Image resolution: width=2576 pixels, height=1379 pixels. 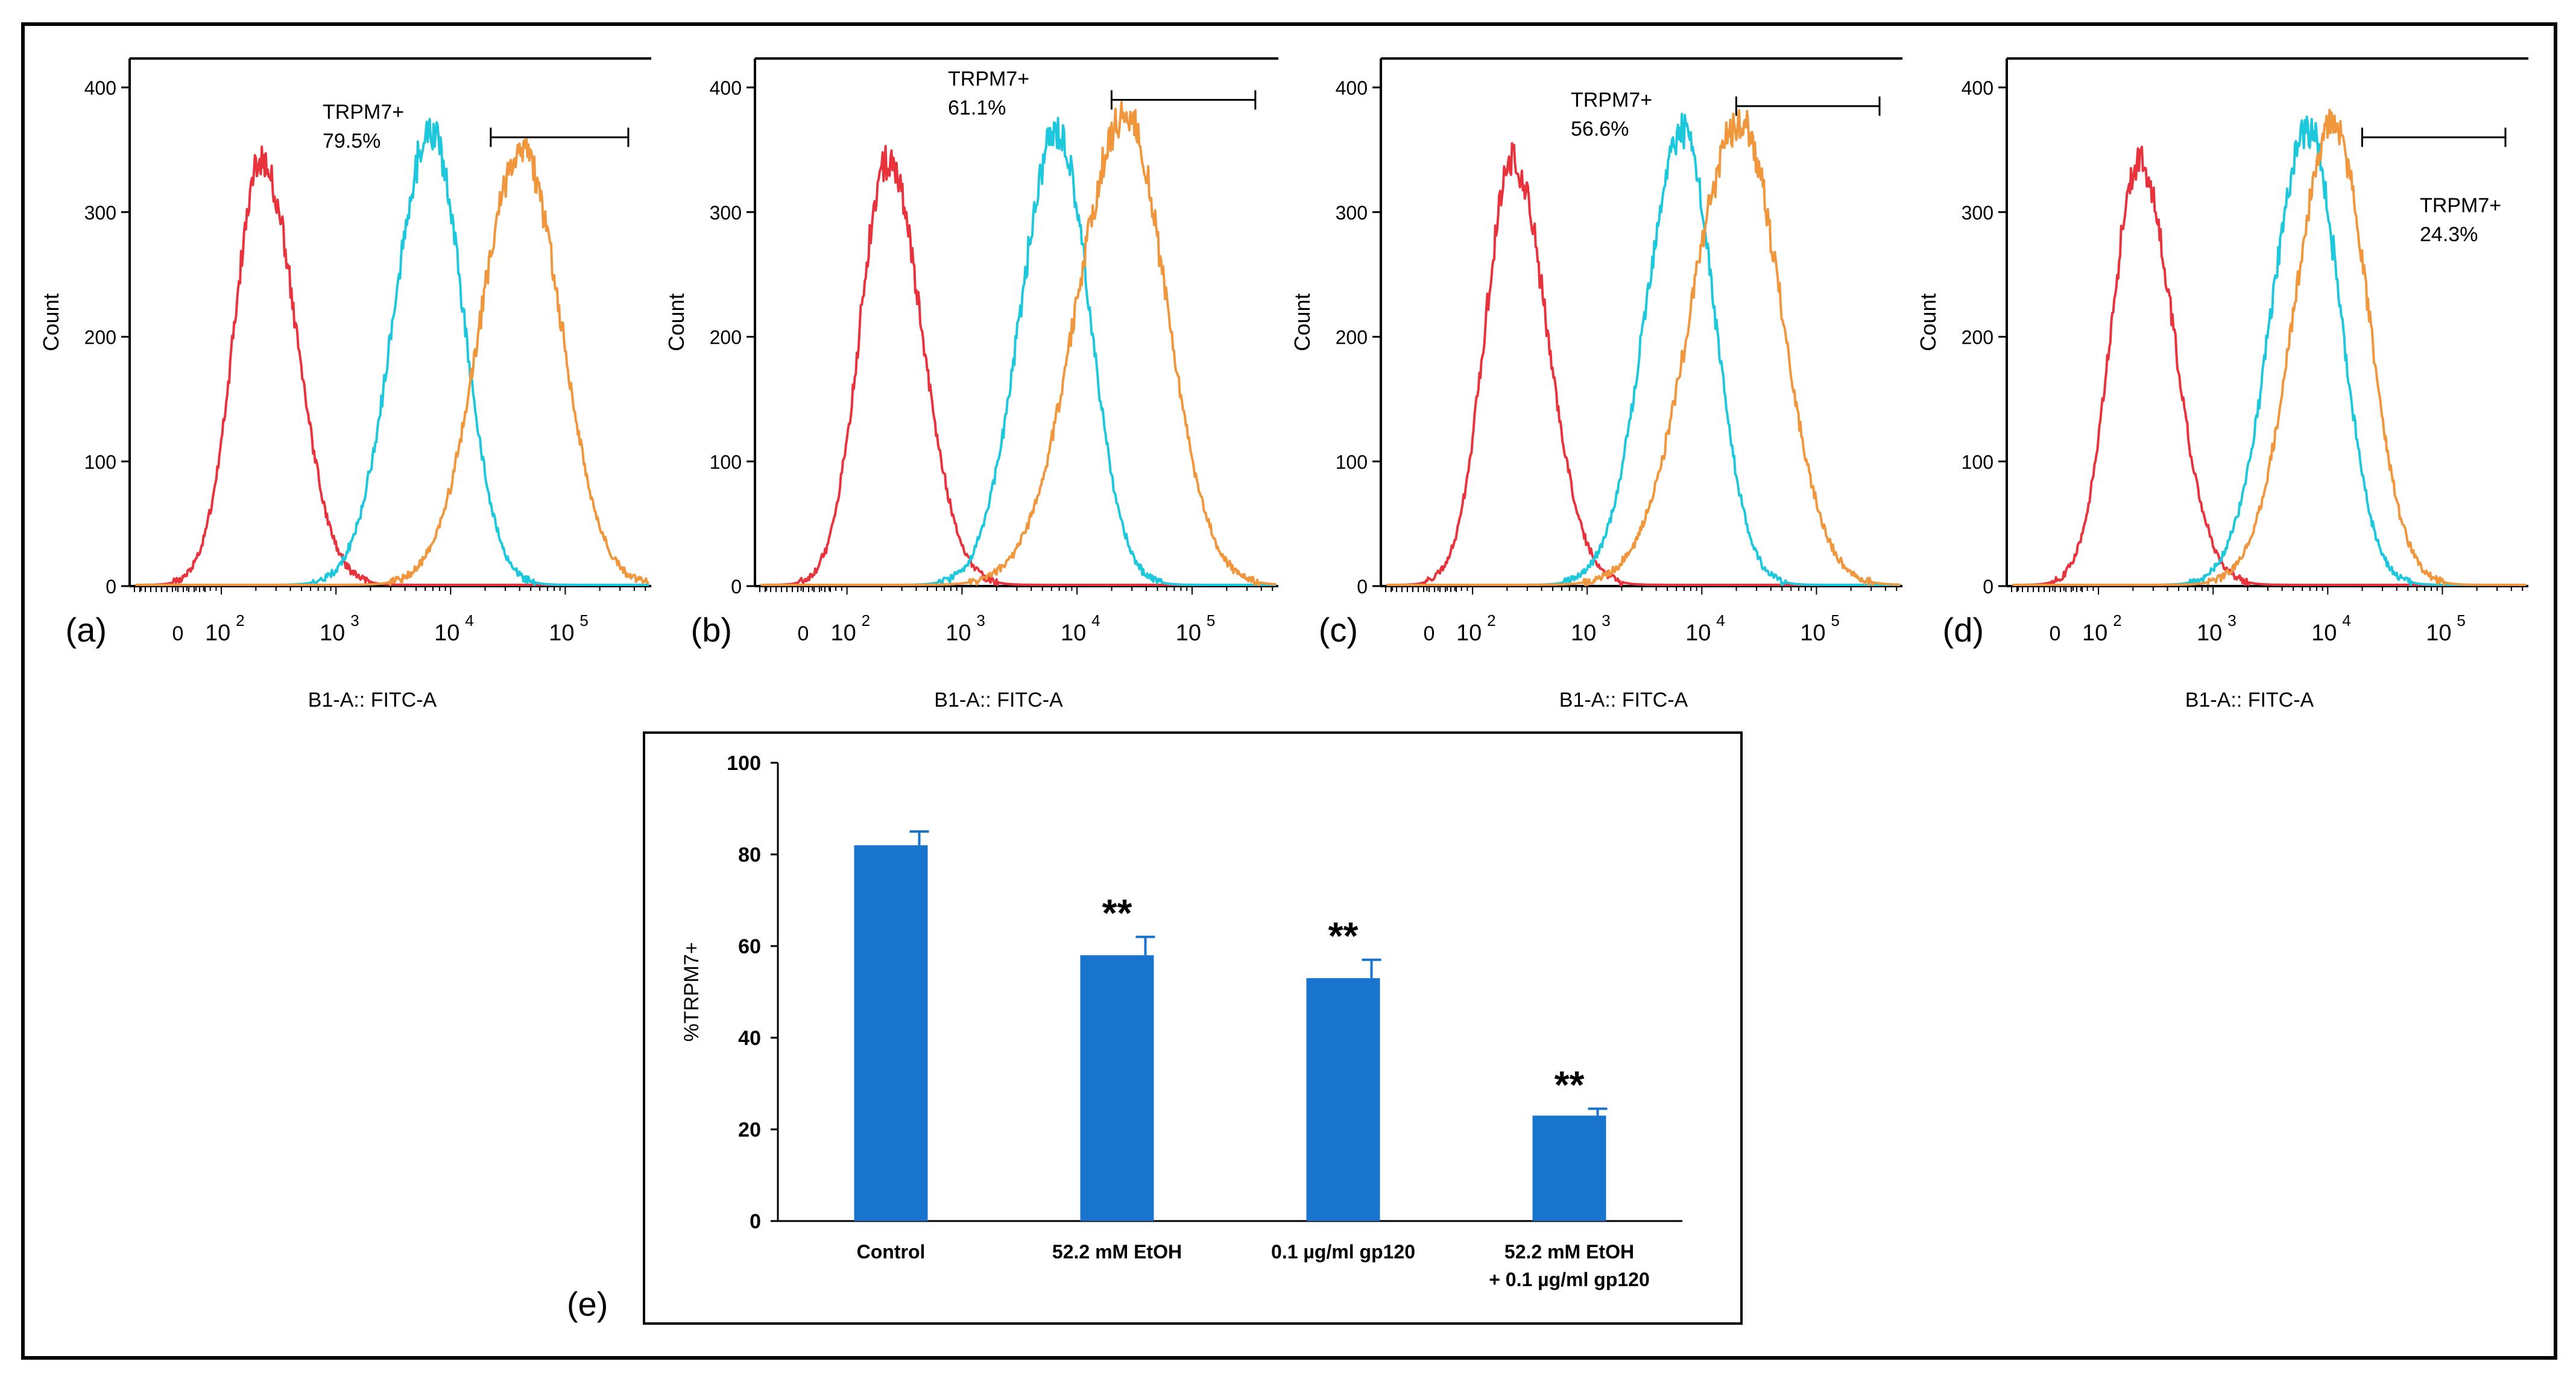 What do you see at coordinates (749, 855) in the screenshot?
I see `bar-y-tick-label: 80` at bounding box center [749, 855].